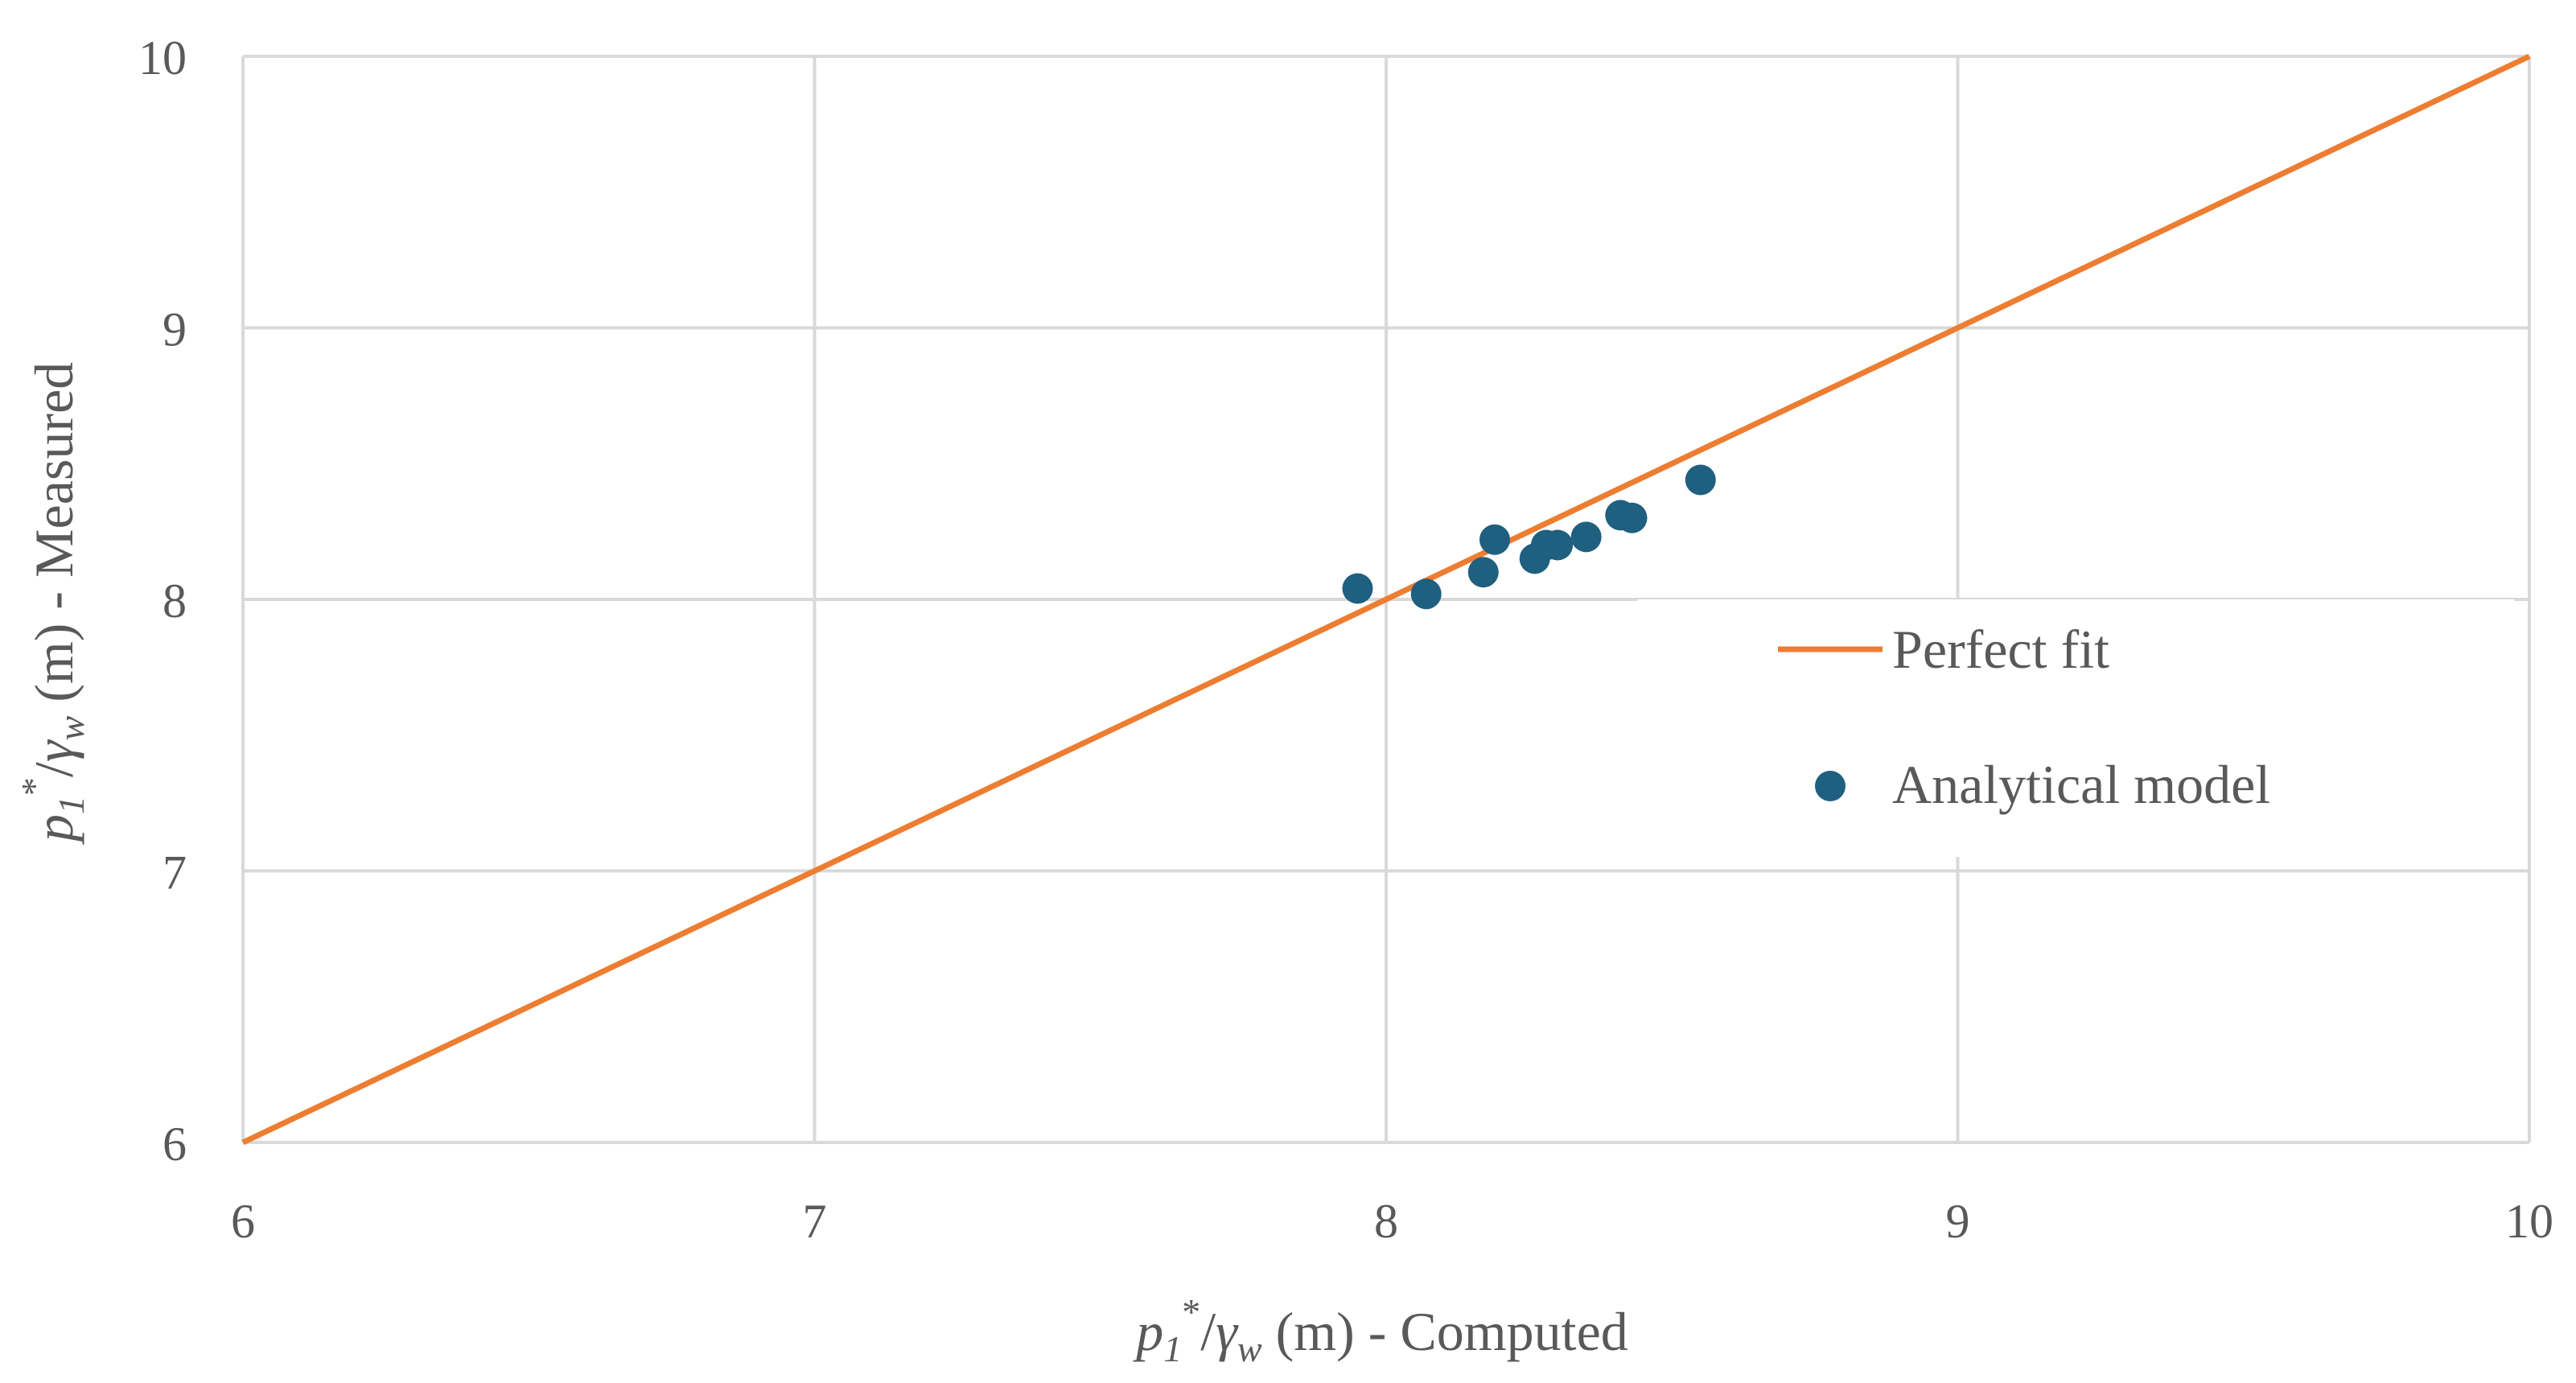 The height and width of the screenshot is (1383, 2576). Describe the element at coordinates (2000, 649) in the screenshot. I see `legend-perfect-fit-label: Perfect fit` at that location.